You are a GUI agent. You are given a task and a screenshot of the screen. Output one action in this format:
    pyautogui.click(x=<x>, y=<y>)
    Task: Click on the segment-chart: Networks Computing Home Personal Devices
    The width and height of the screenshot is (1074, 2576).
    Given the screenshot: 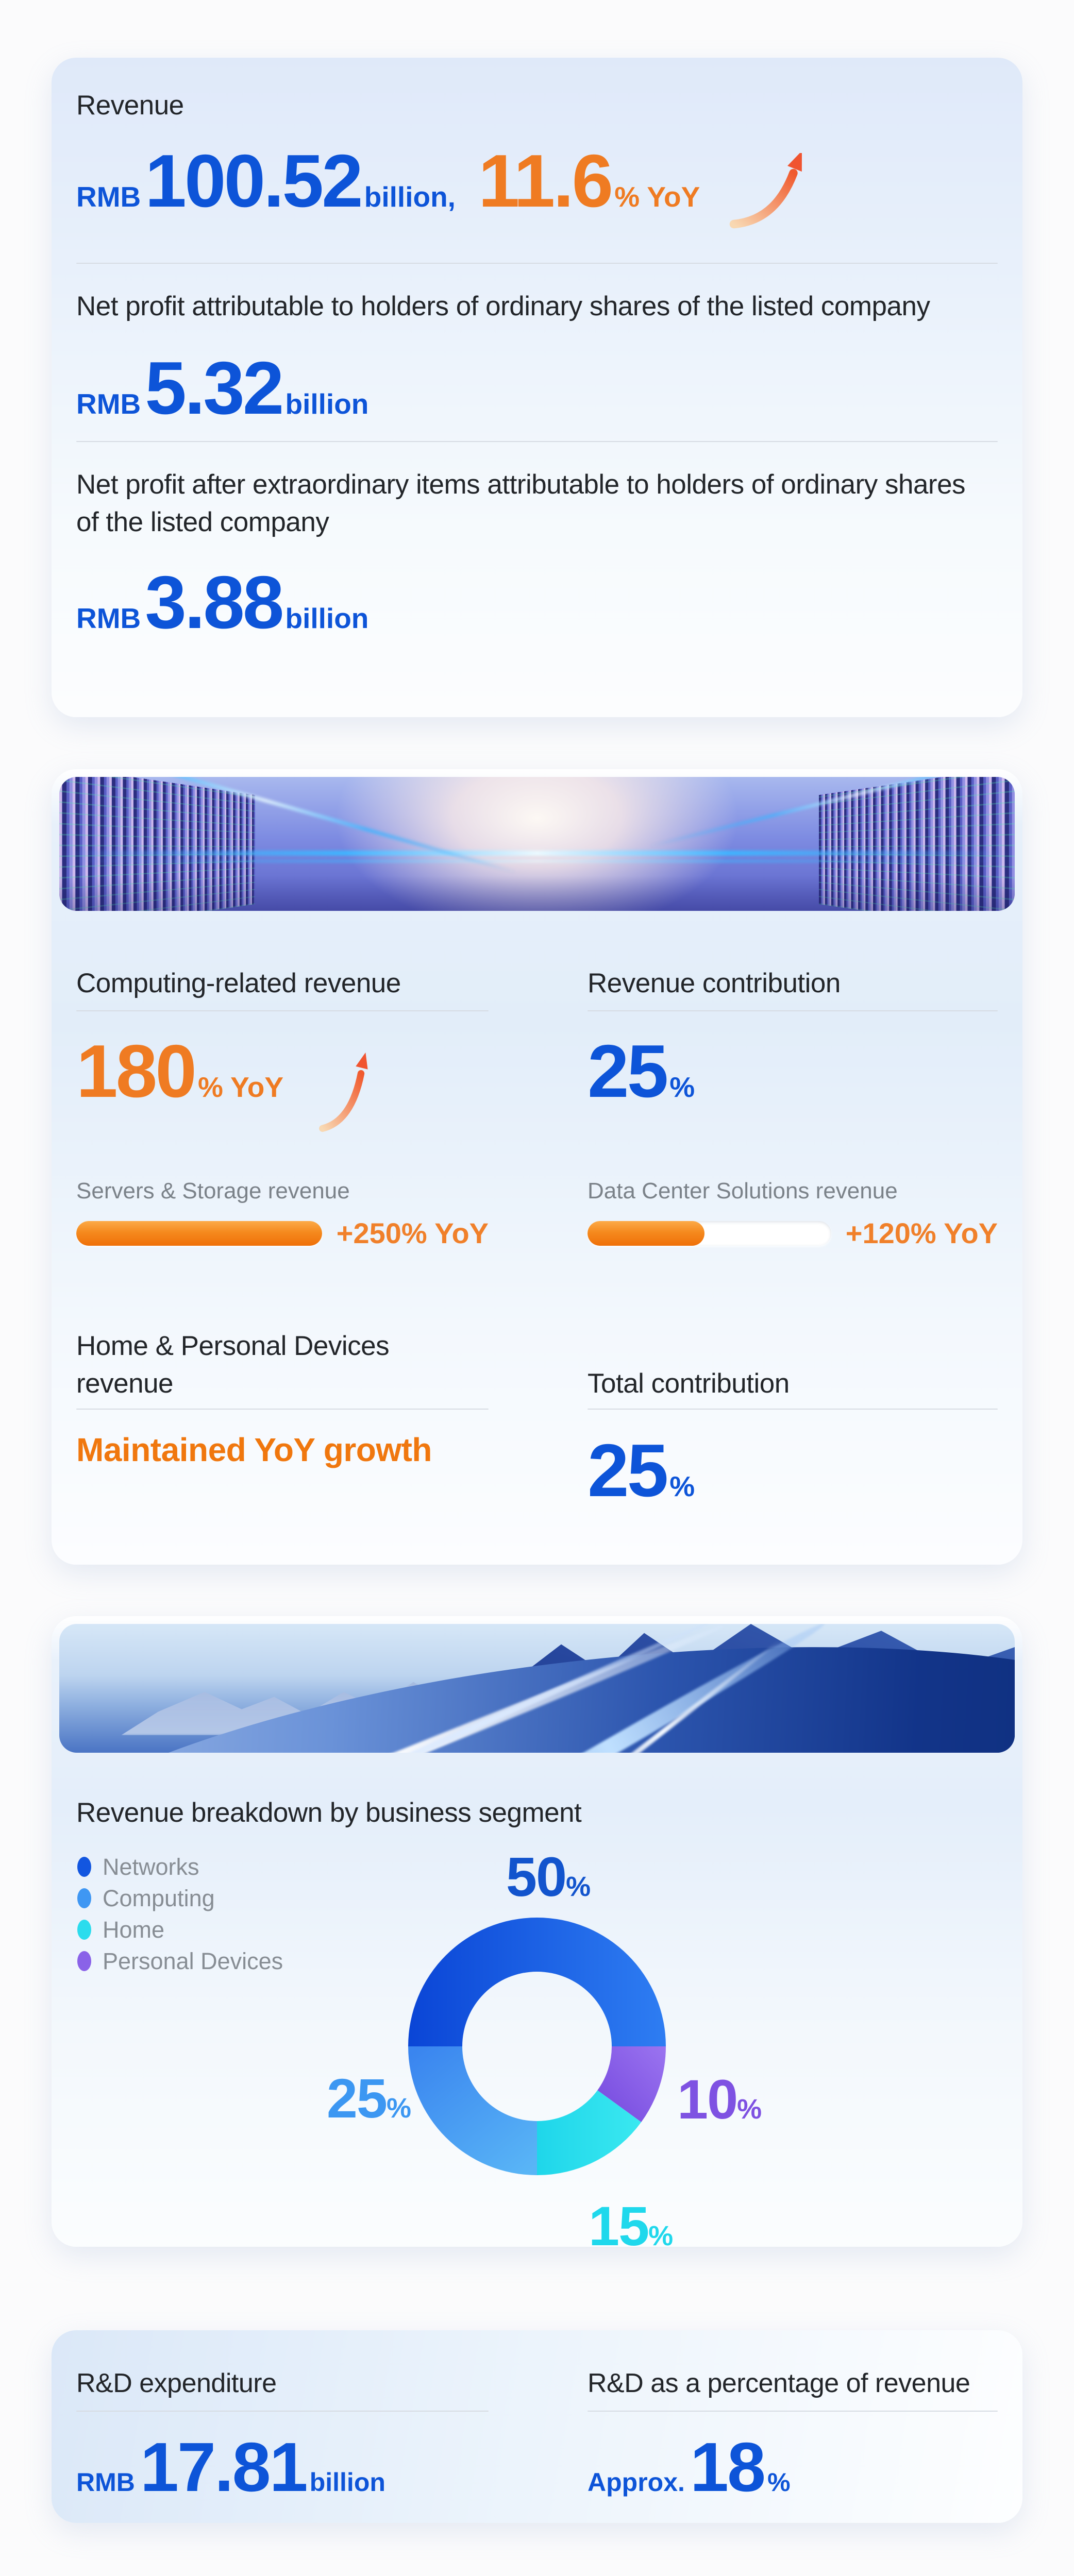 What is the action you would take?
    pyautogui.click(x=537, y=2043)
    